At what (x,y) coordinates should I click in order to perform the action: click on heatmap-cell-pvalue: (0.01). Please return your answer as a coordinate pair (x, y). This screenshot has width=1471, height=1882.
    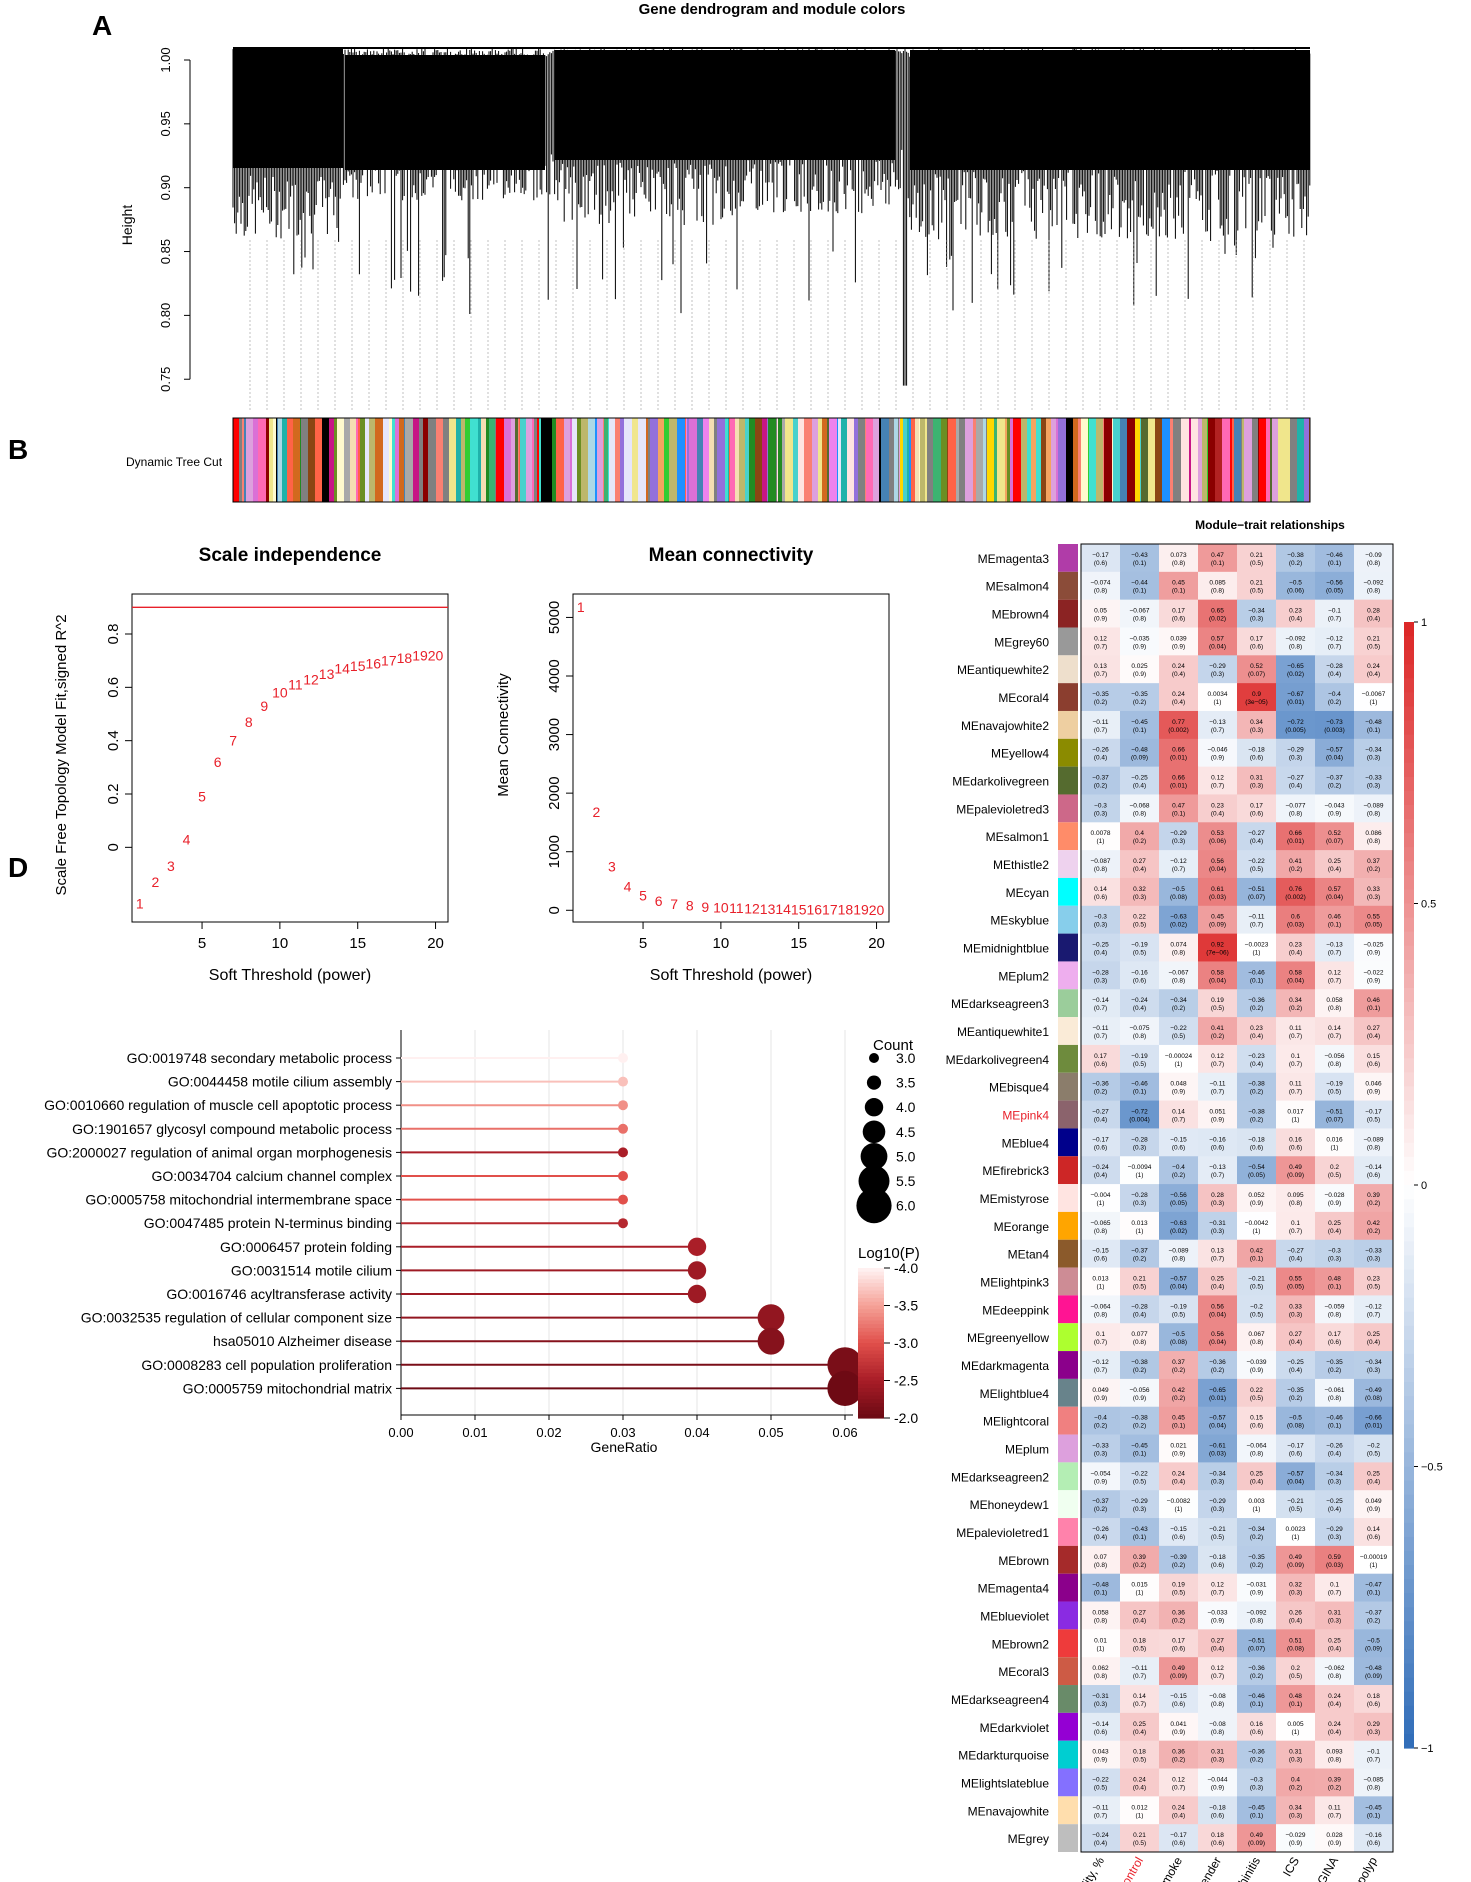
    Looking at the image, I should click on (1178, 758).